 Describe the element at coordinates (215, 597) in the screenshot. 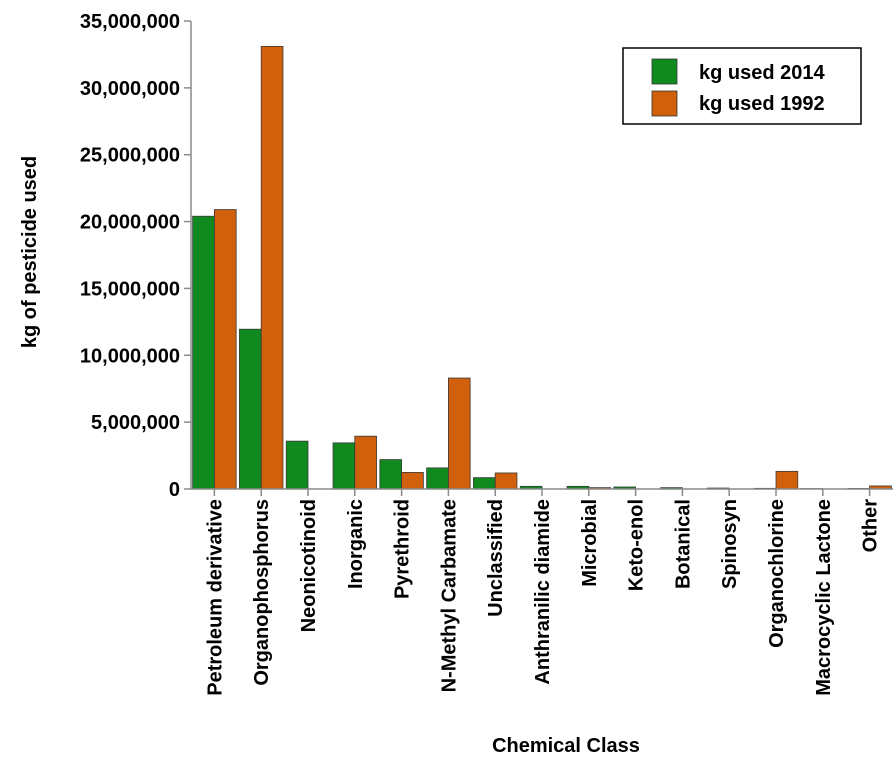

I see `x-tick-label: Petroleum derivative` at that location.